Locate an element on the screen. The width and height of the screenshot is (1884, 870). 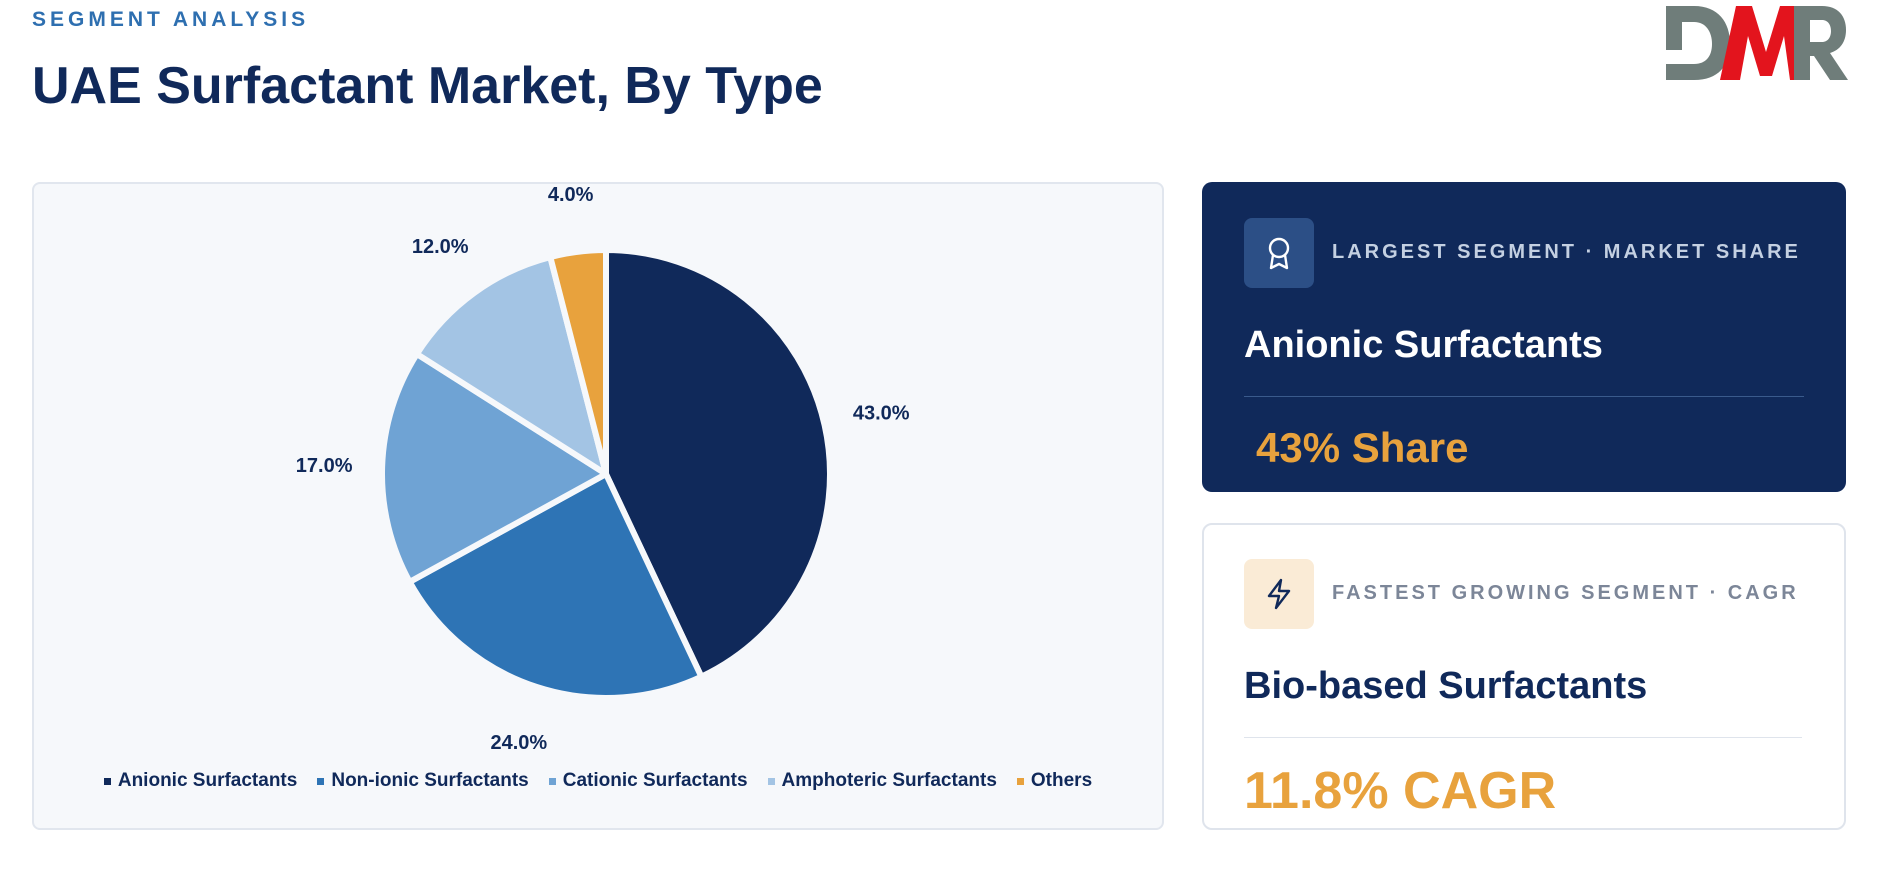
fastest-growing-label: FASTEST GROWING SEGMENT · CAGR is located at coordinates (1565, 593).